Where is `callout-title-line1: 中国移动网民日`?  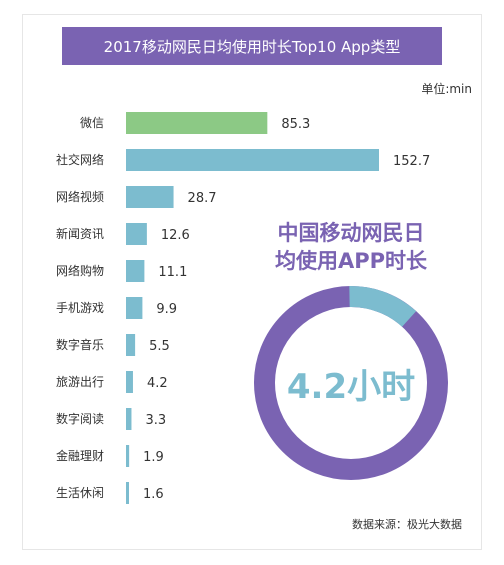 callout-title-line1: 中国移动网民日 is located at coordinates (351, 233).